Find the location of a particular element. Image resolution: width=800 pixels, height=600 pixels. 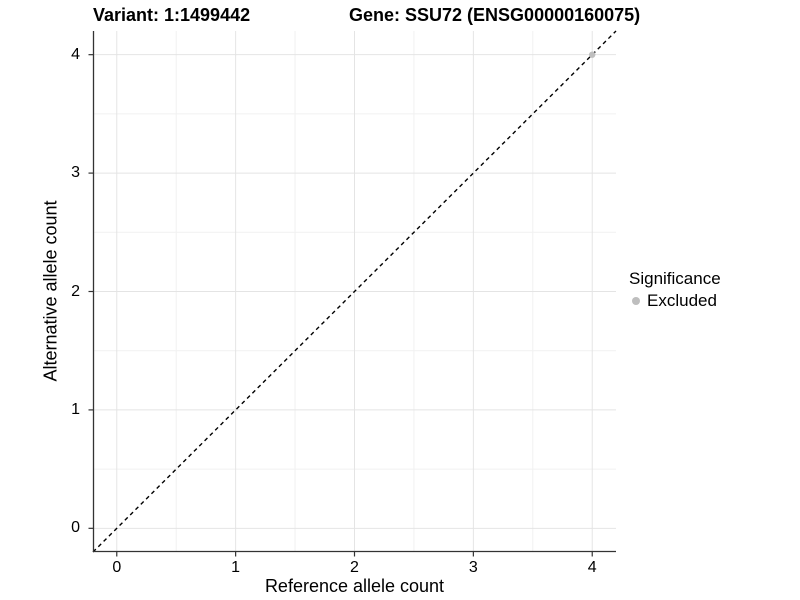

variant-title: Variant: 1:1499442 is located at coordinates (172, 15).